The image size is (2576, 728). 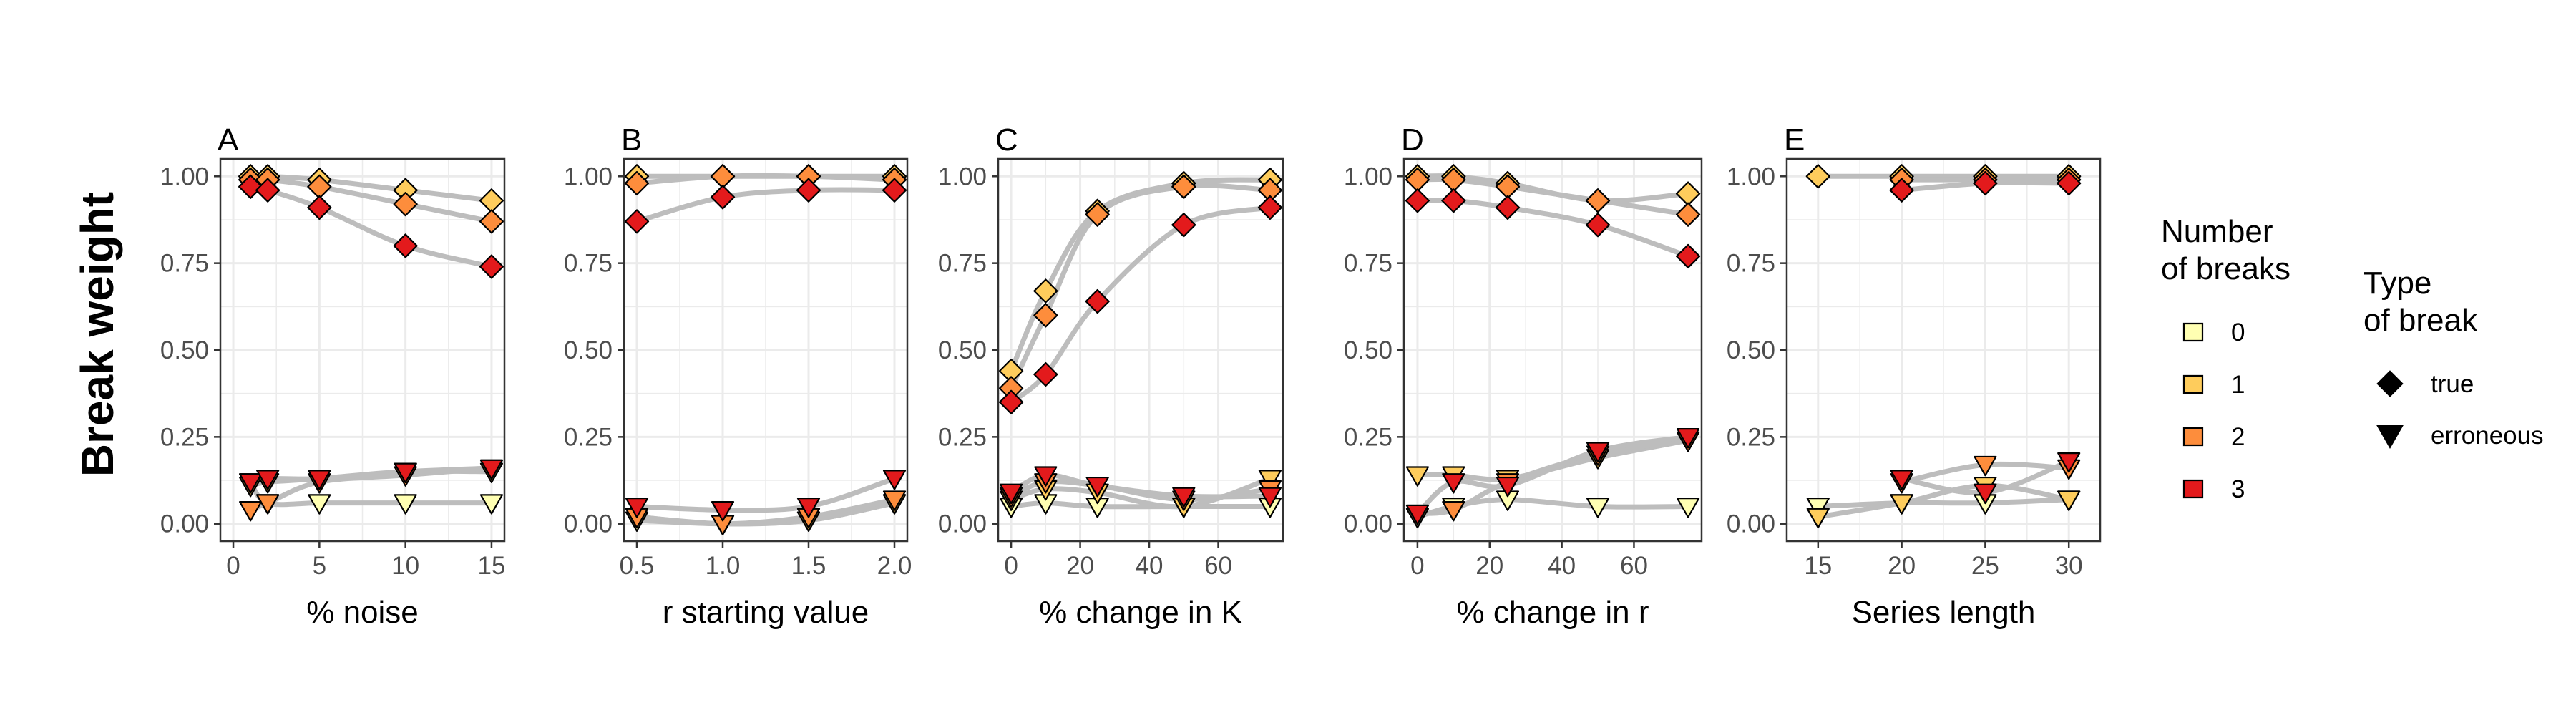 What do you see at coordinates (894, 566) in the screenshot?
I see `x-tick-label: 2.0` at bounding box center [894, 566].